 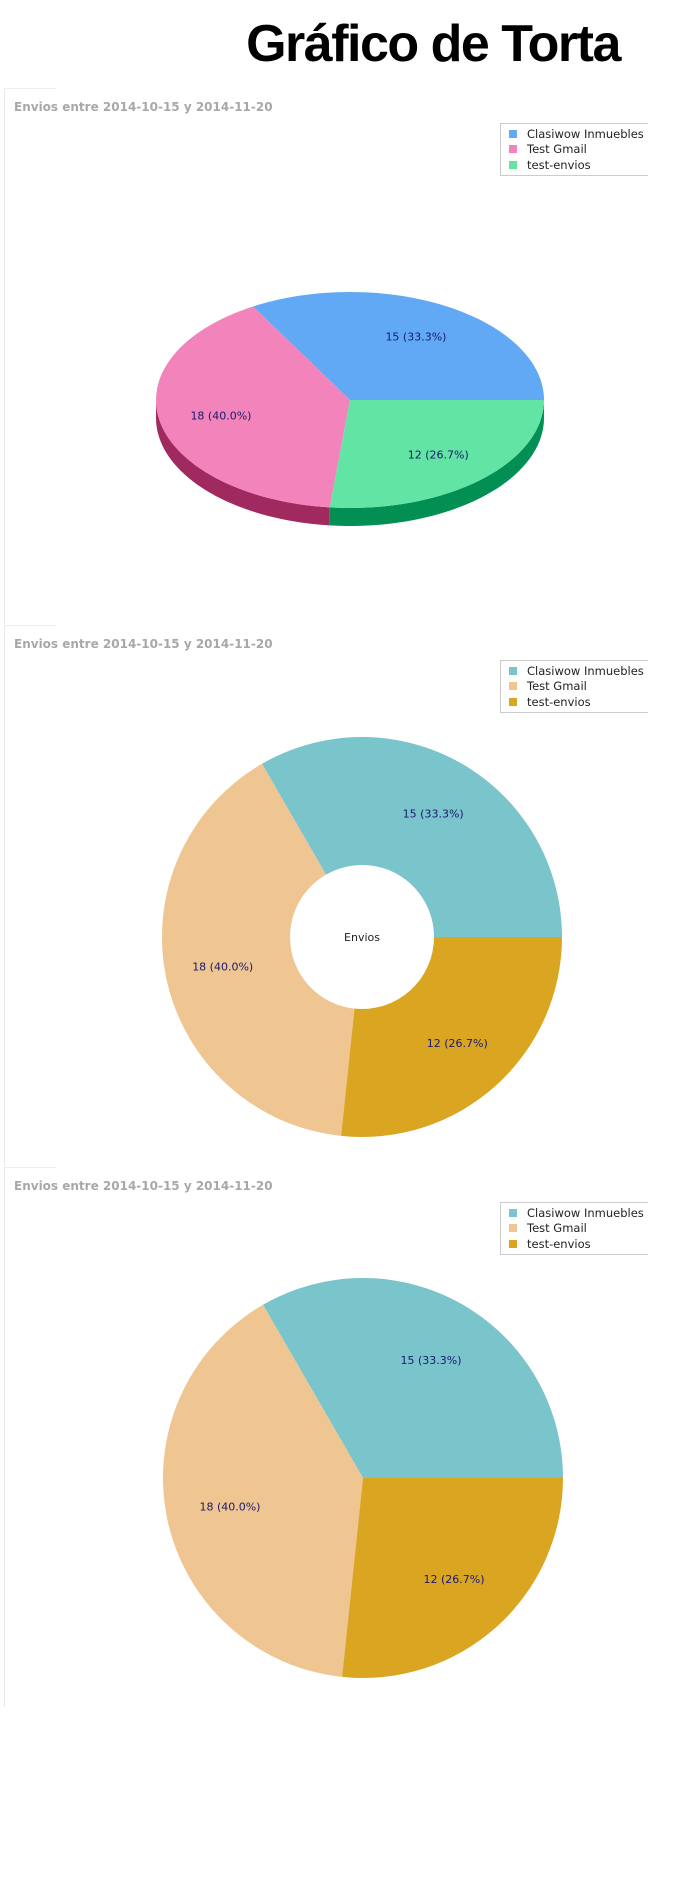 What do you see at coordinates (433, 44) in the screenshot?
I see `page-title: Gráfico de Torta` at bounding box center [433, 44].